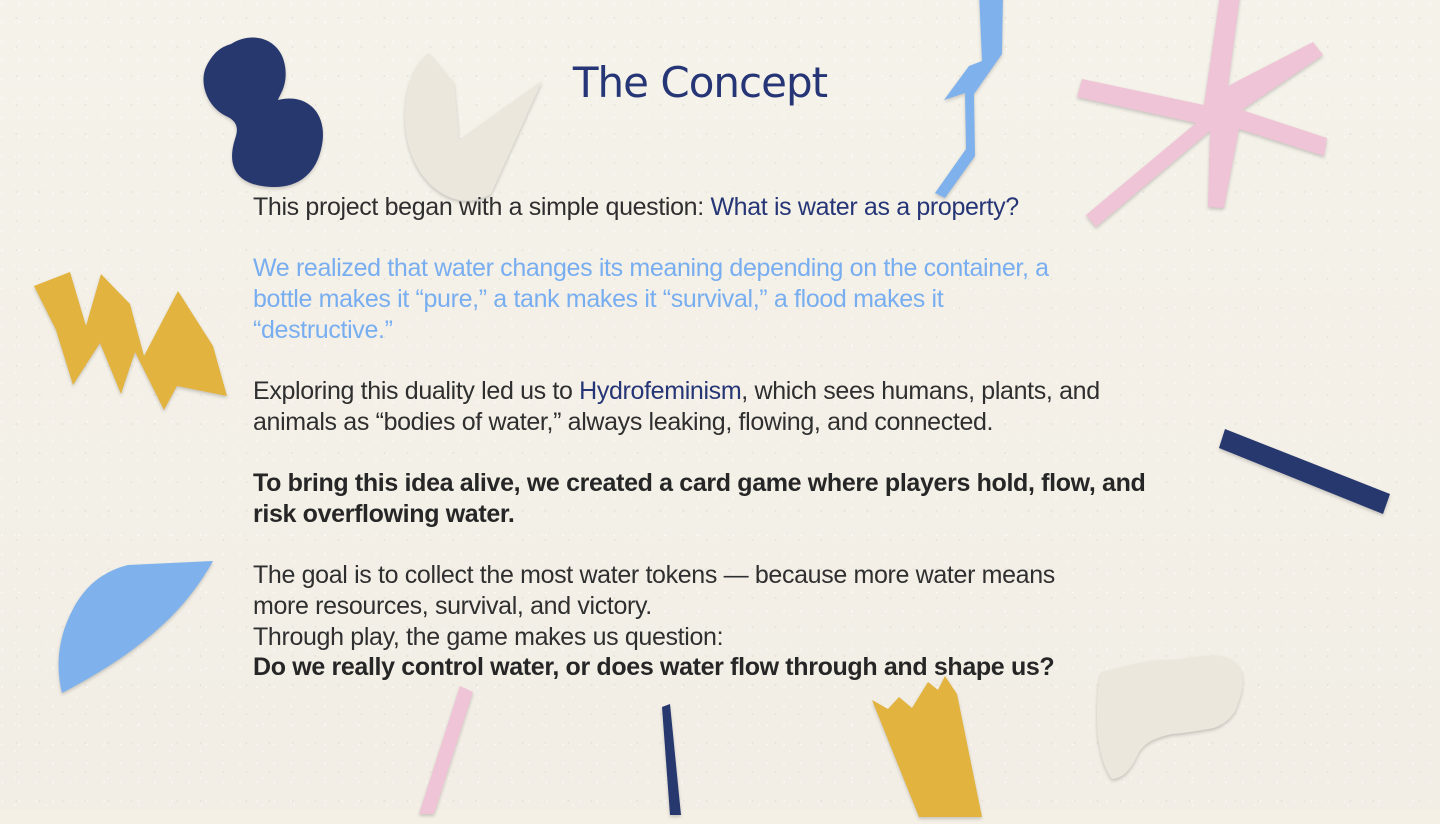 This screenshot has height=824, width=1440. What do you see at coordinates (416, 391) in the screenshot?
I see `hydrofeminism-prefix: Exploring this duality led us to` at bounding box center [416, 391].